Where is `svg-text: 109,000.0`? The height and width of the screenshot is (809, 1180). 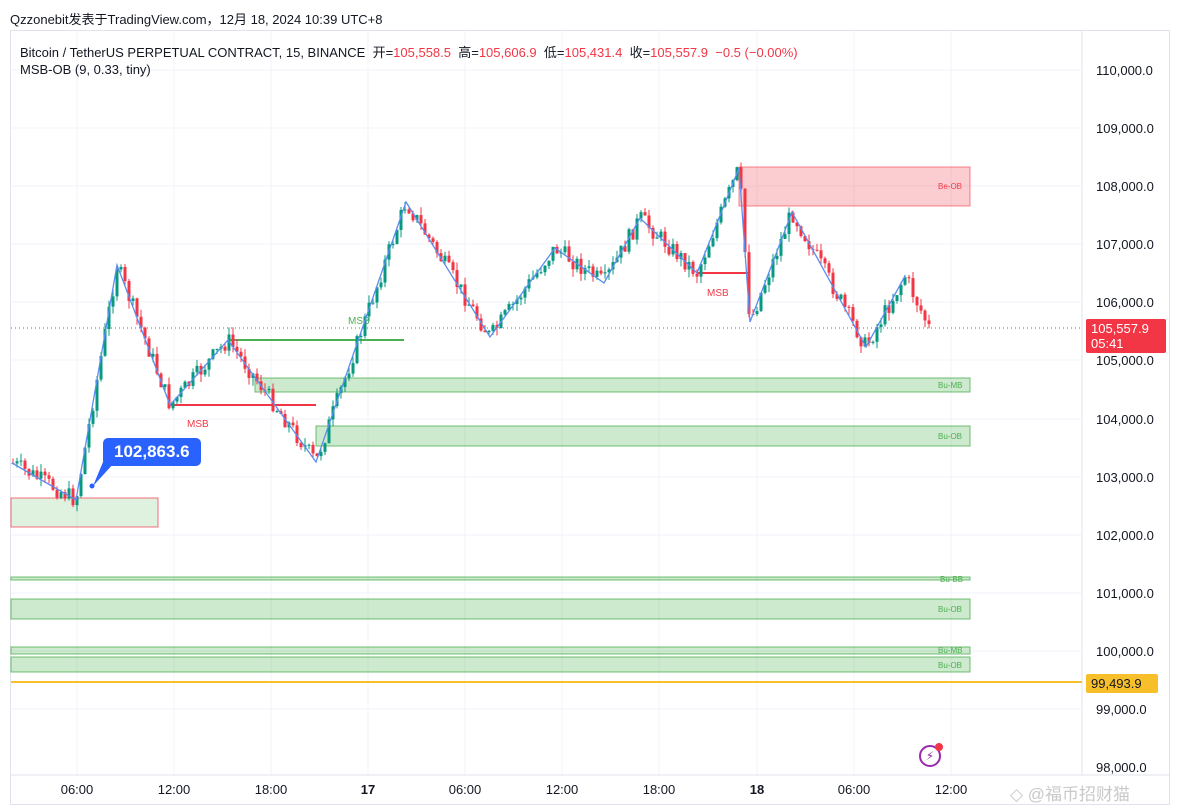
svg-text: 109,000.0 is located at coordinates (1125, 128).